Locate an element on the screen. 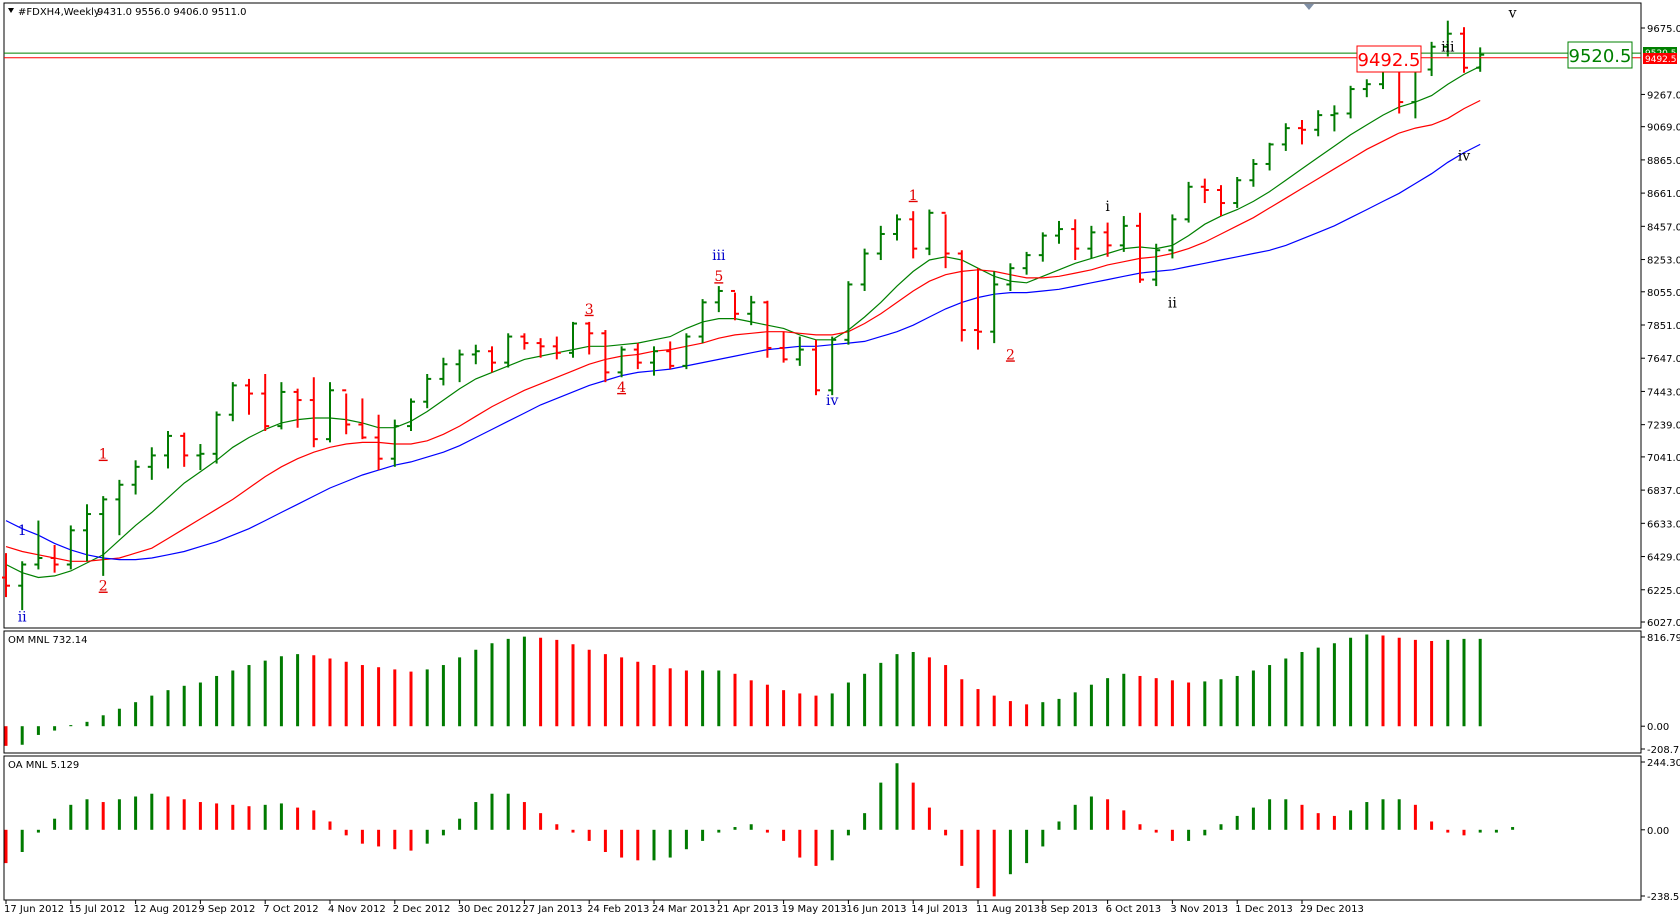 The height and width of the screenshot is (916, 1680). chart-shift-marker-icon is located at coordinates (1309, 7).